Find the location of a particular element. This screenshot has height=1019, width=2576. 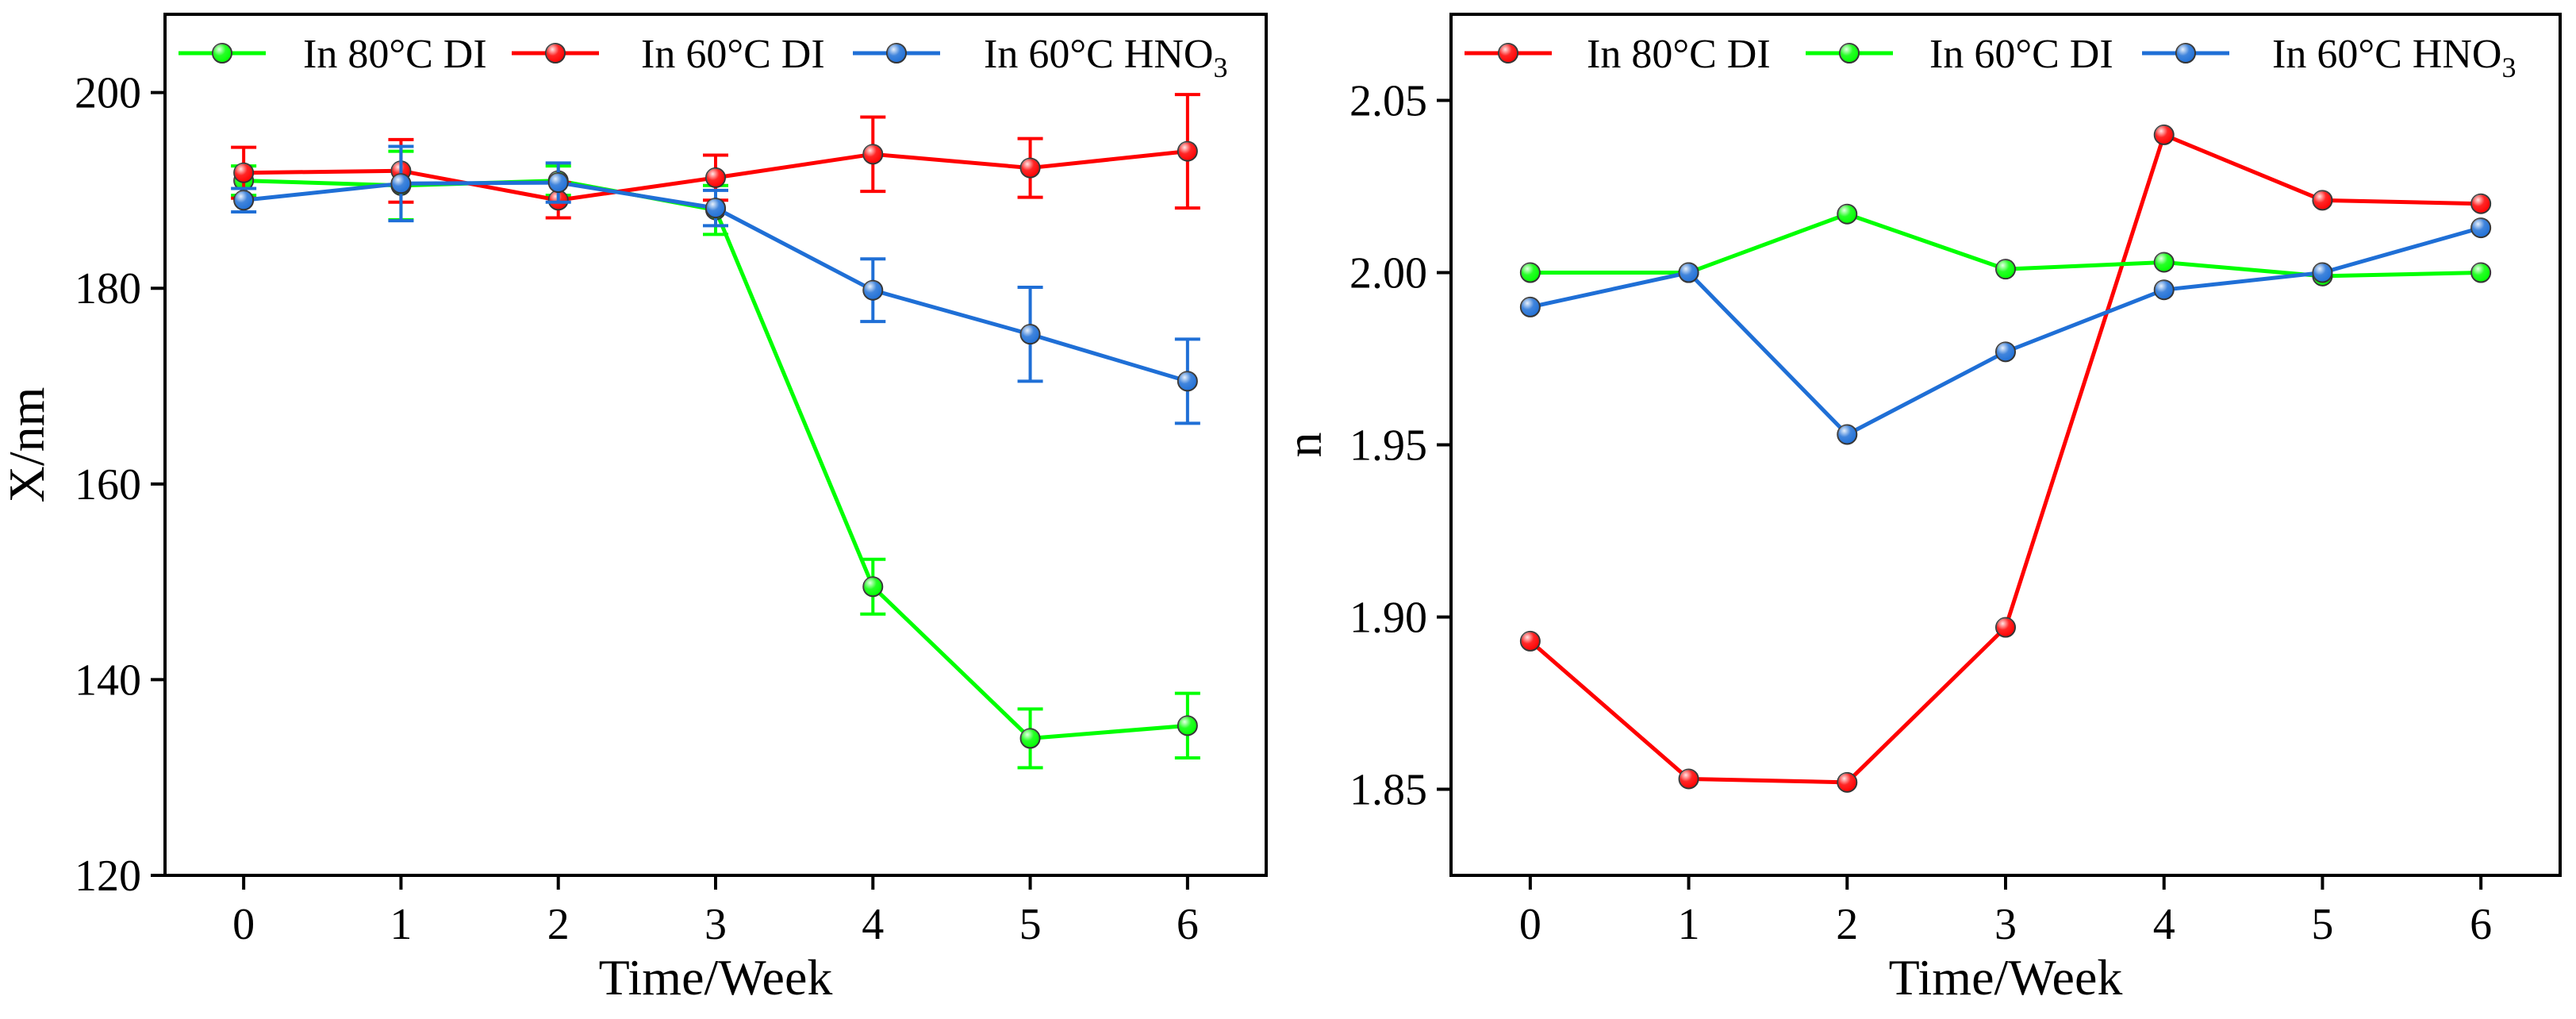

y-tick-label: 160 is located at coordinates (108, 485).